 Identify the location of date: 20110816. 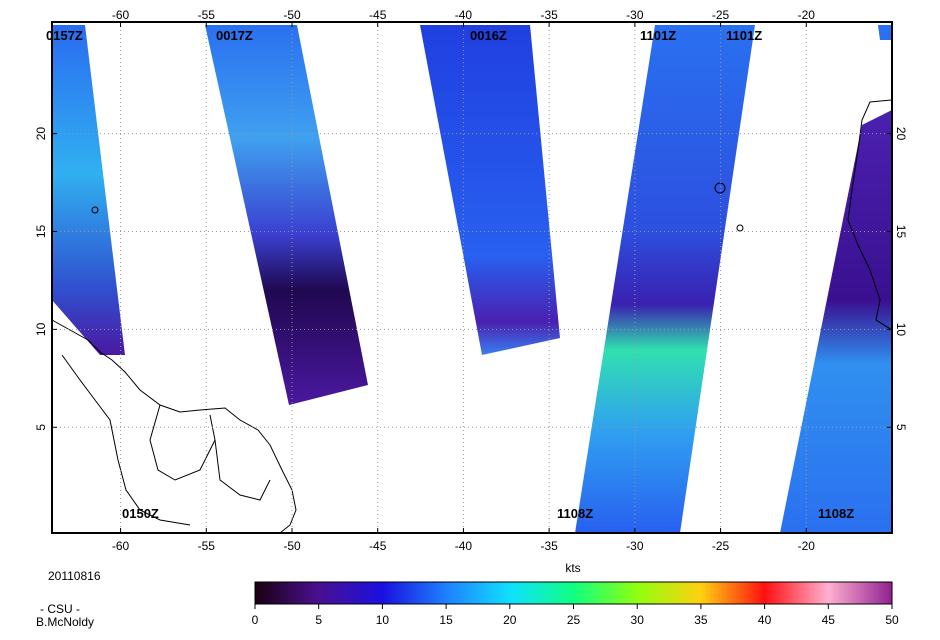
(74, 576).